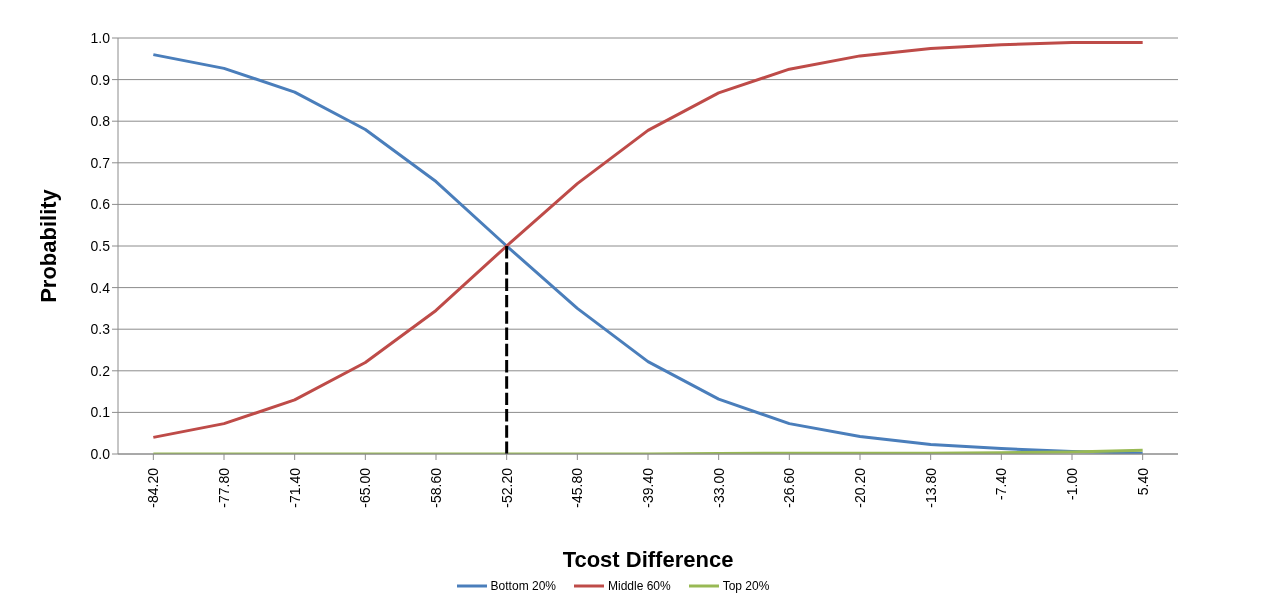 This screenshot has width=1264, height=613. What do you see at coordinates (100, 245) in the screenshot?
I see `y-tick-label: 0.5` at bounding box center [100, 245].